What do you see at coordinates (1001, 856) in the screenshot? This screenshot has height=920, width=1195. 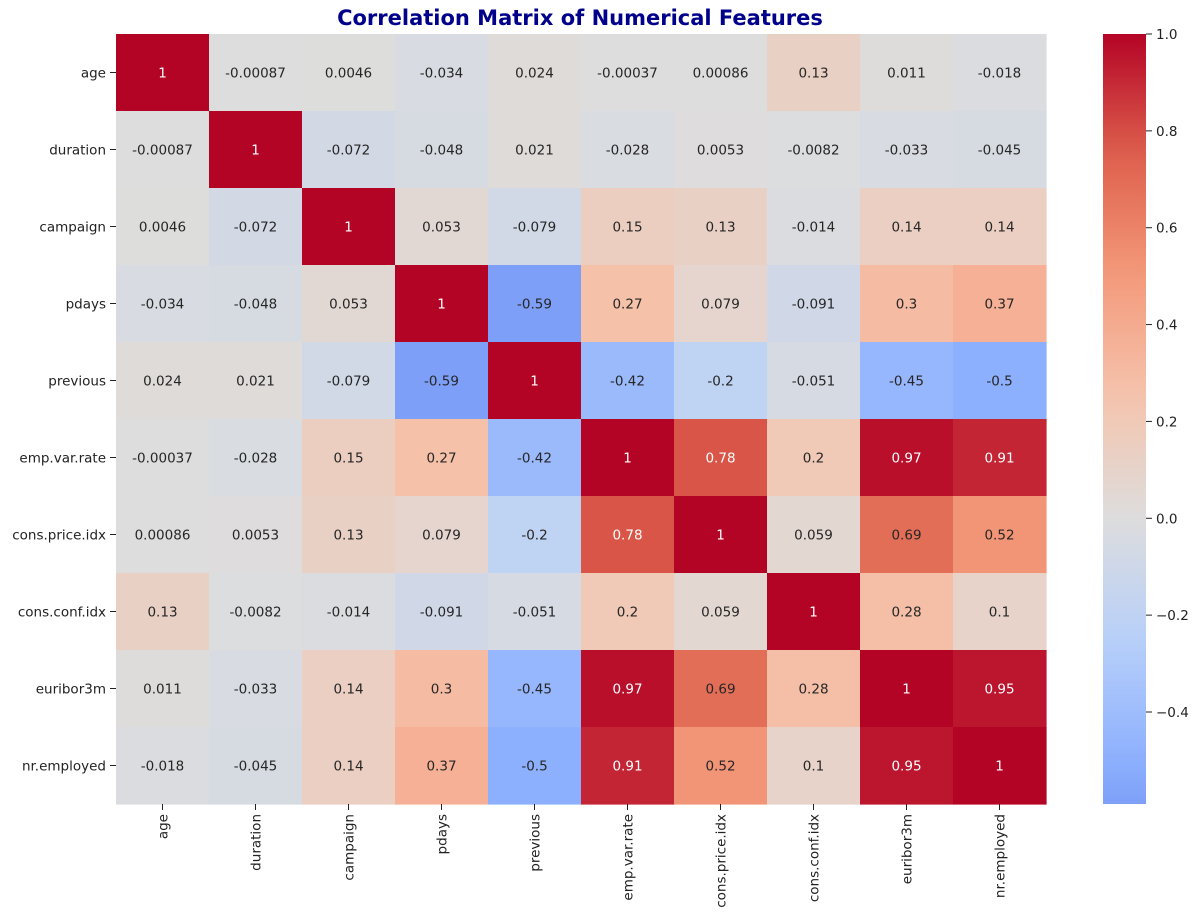 I see `x-tick-label: nr.employed` at bounding box center [1001, 856].